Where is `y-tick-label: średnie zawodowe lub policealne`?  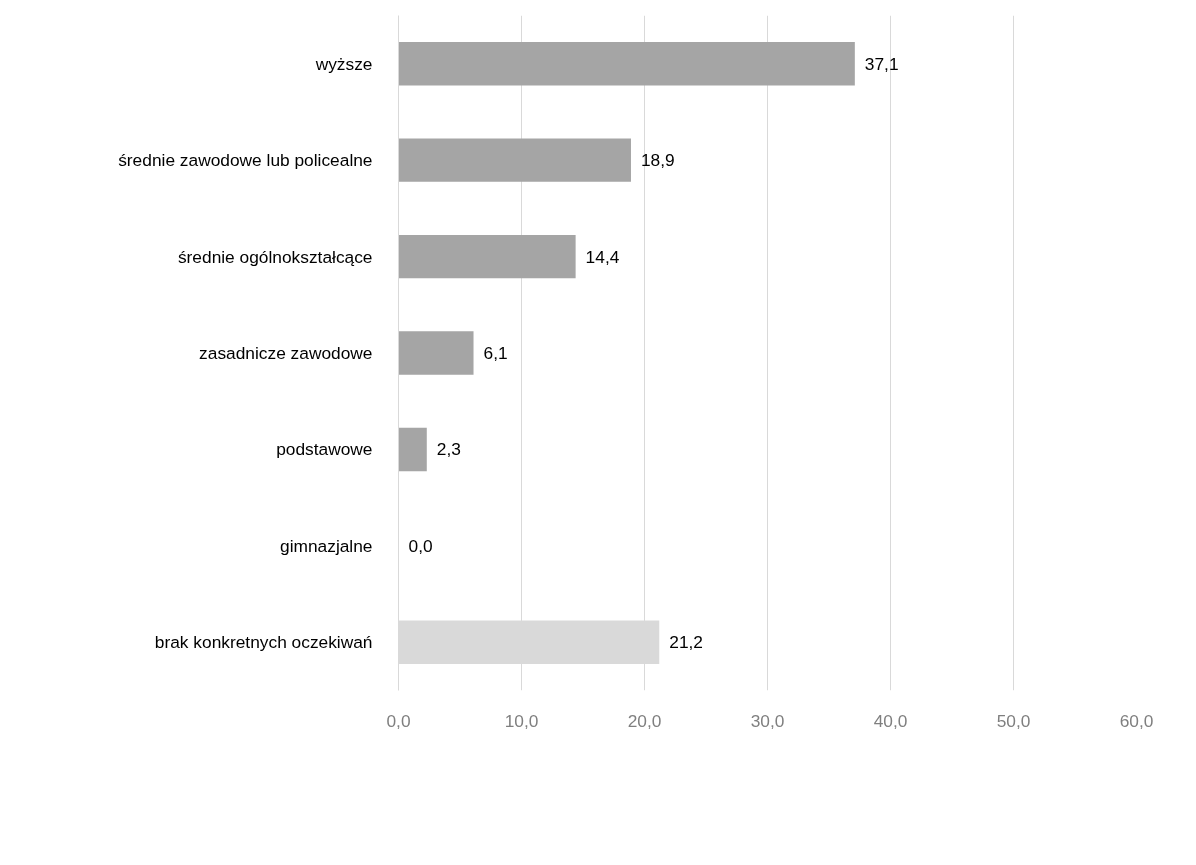
y-tick-label: średnie zawodowe lub policealne is located at coordinates (245, 160).